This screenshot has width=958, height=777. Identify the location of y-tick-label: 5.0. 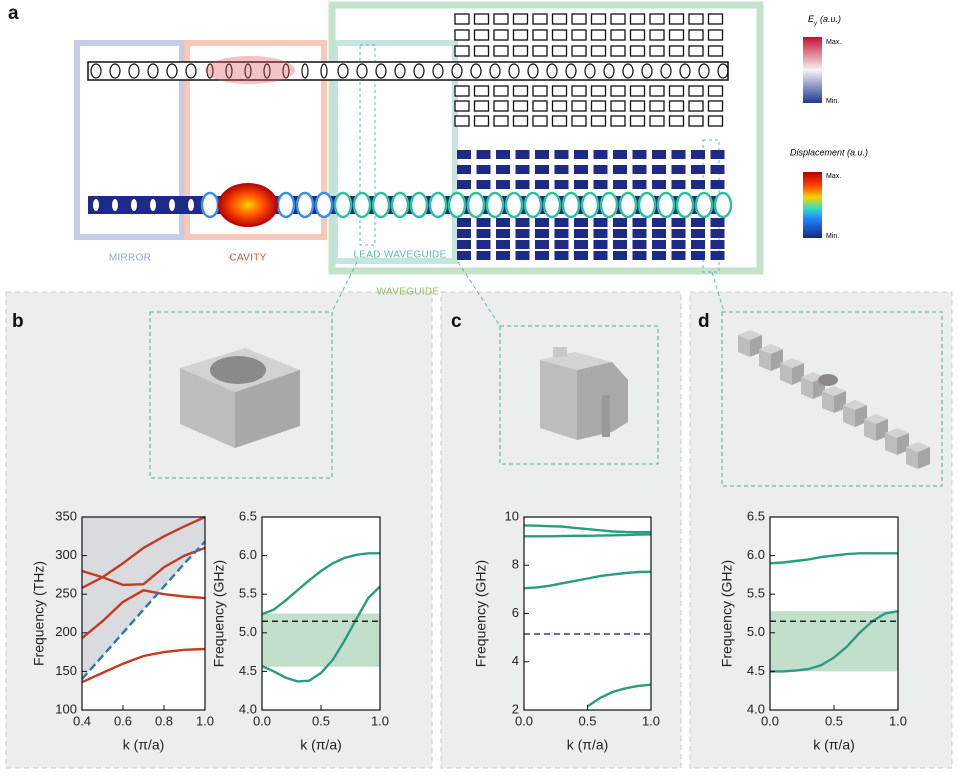
(756, 631).